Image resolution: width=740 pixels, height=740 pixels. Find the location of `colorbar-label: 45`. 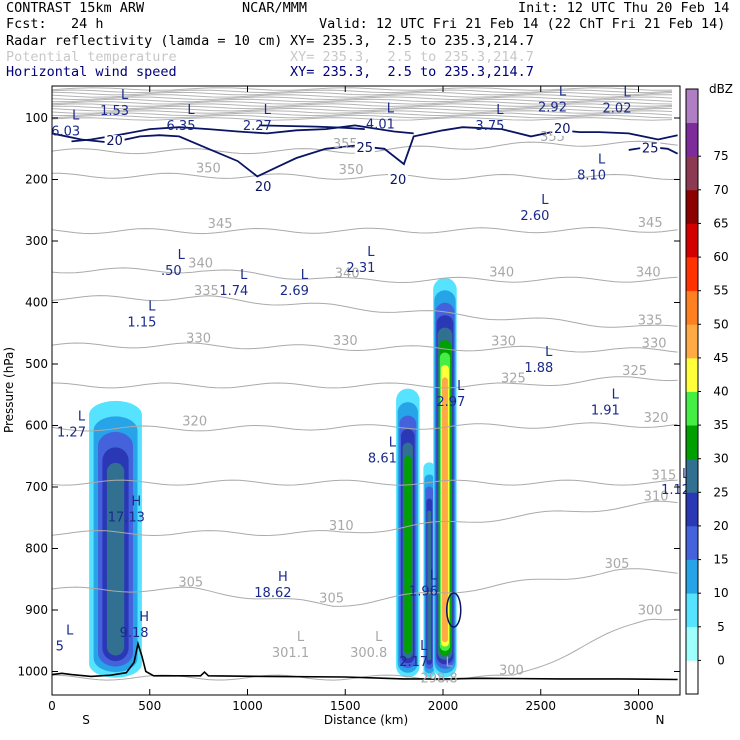

colorbar-label: 45 is located at coordinates (720, 358).